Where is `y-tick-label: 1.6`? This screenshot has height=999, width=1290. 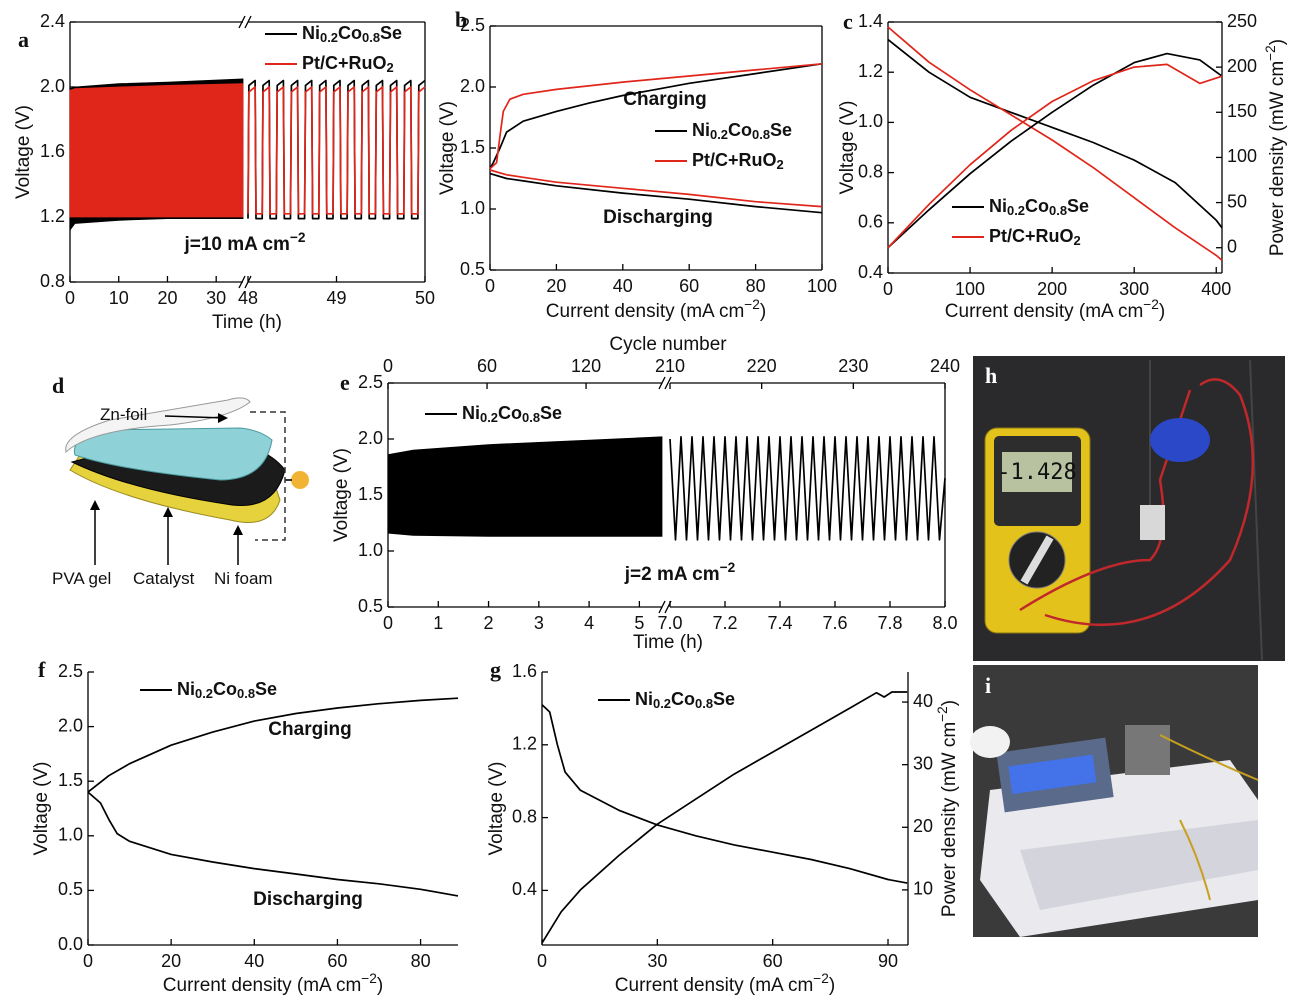
y-tick-label: 1.6 is located at coordinates (524, 671).